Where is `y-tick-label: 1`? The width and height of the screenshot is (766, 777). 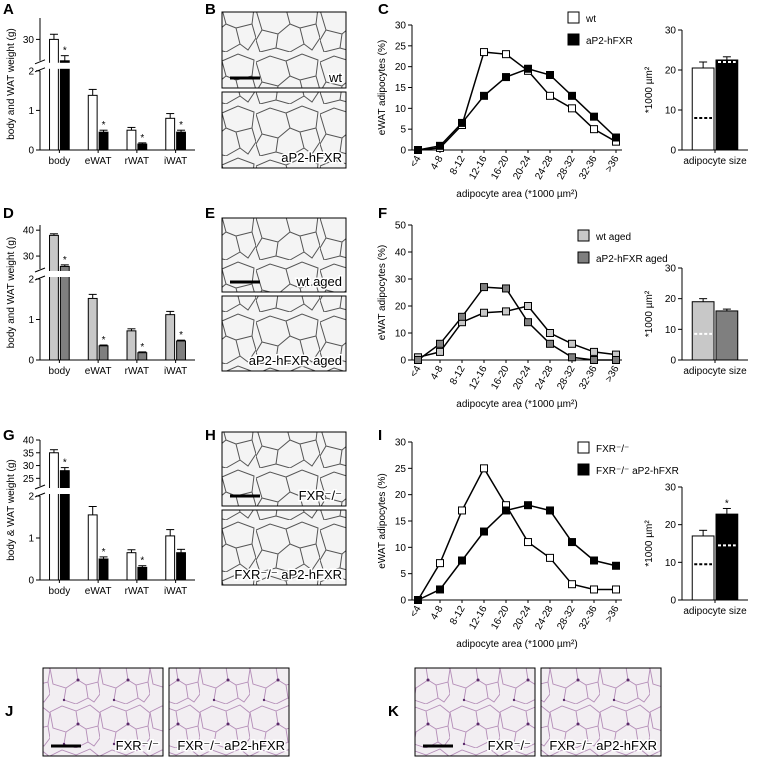 y-tick-label: 1 is located at coordinates (31, 539).